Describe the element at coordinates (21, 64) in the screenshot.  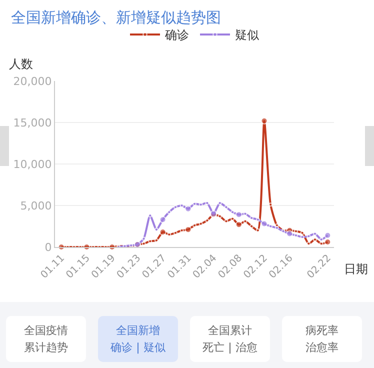
I see `y-axis-title: 人数` at that location.